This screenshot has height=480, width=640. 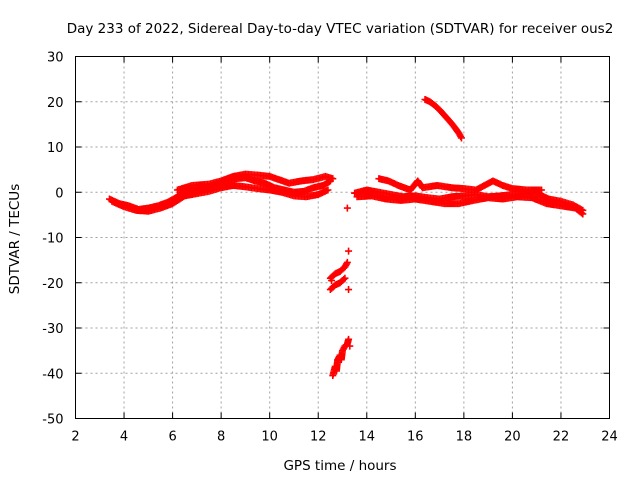 What do you see at coordinates (15, 239) in the screenshot?
I see `y-axis-title: SDTVAR / TECUs` at bounding box center [15, 239].